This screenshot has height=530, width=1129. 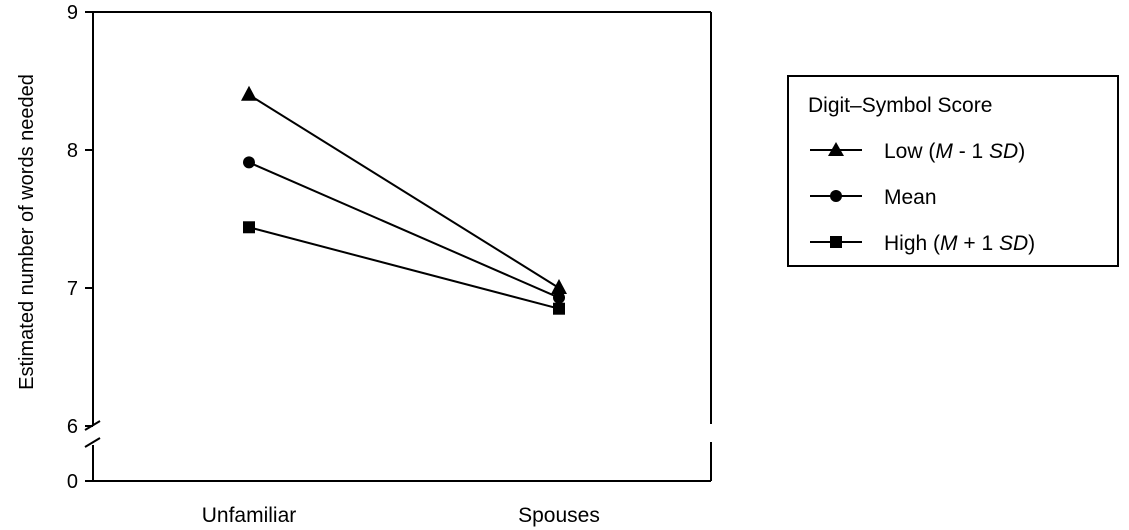 What do you see at coordinates (836, 196) in the screenshot?
I see `circle-icon` at bounding box center [836, 196].